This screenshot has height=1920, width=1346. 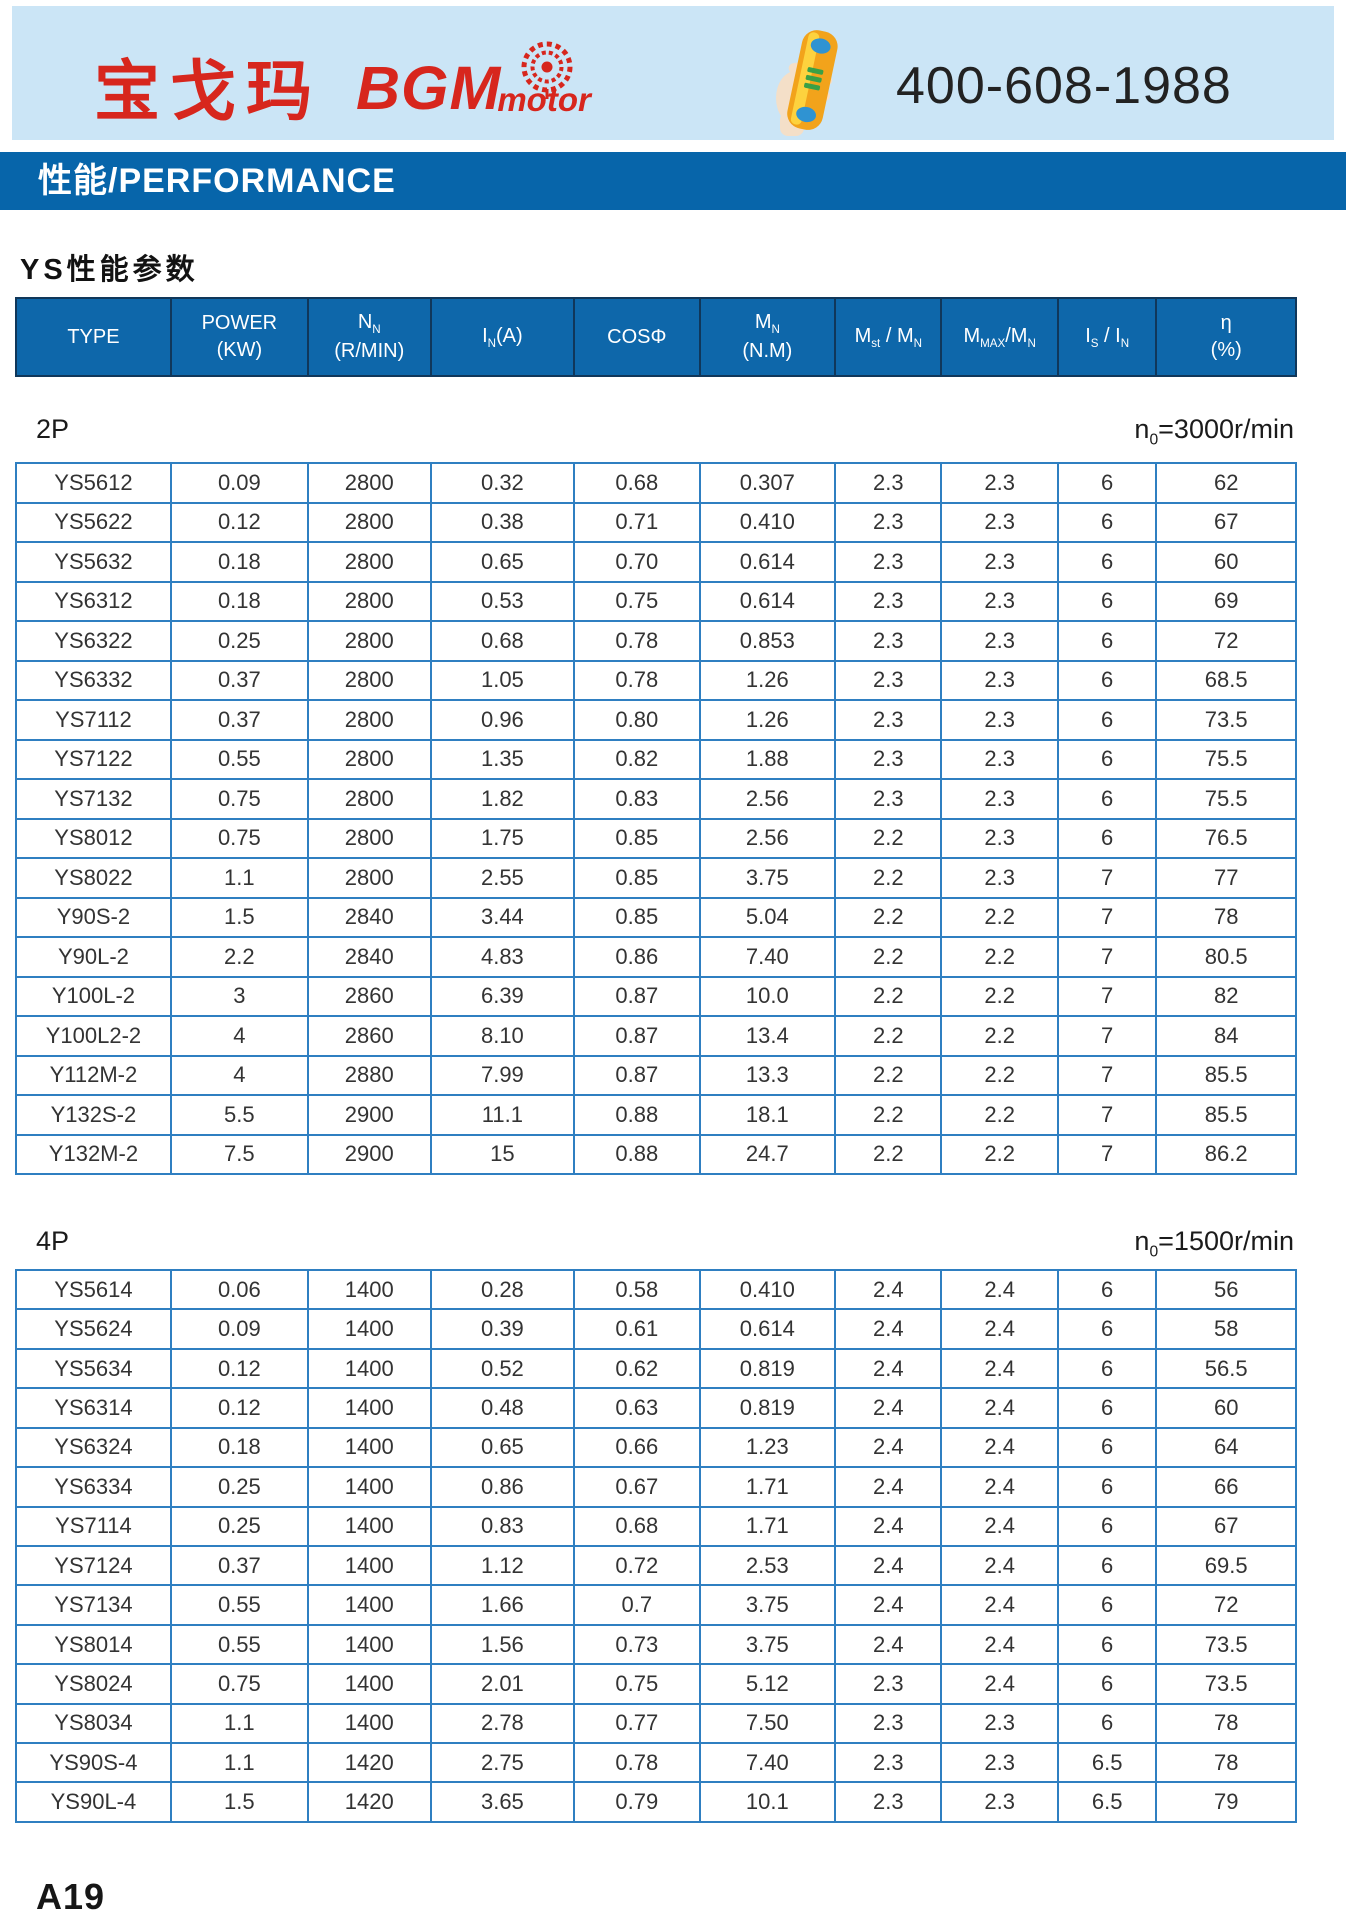 I want to click on cell-efficiency: 58, so click(x=1226, y=1329).